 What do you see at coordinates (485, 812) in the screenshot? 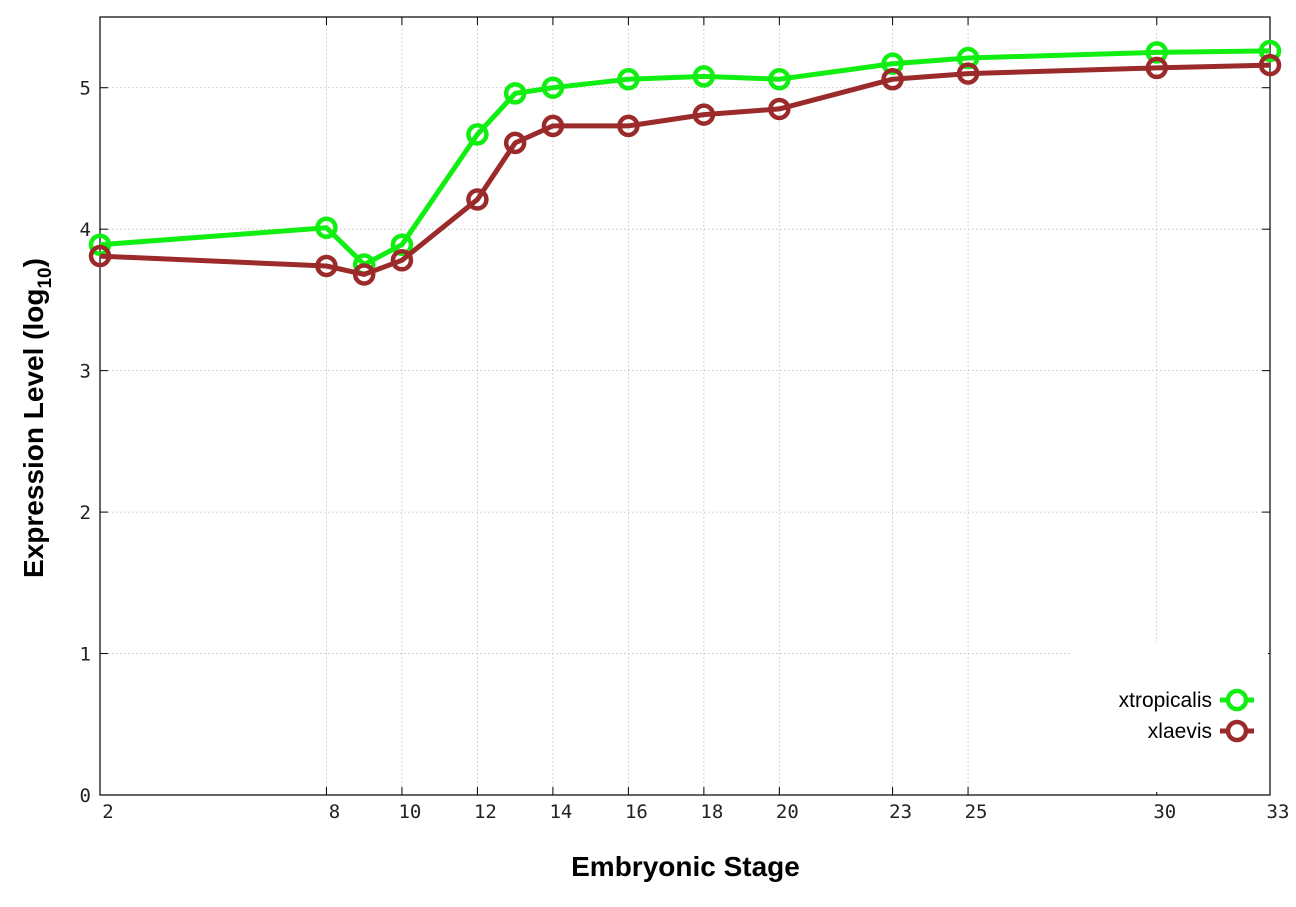
I see `x-tick-label: 12` at bounding box center [485, 812].